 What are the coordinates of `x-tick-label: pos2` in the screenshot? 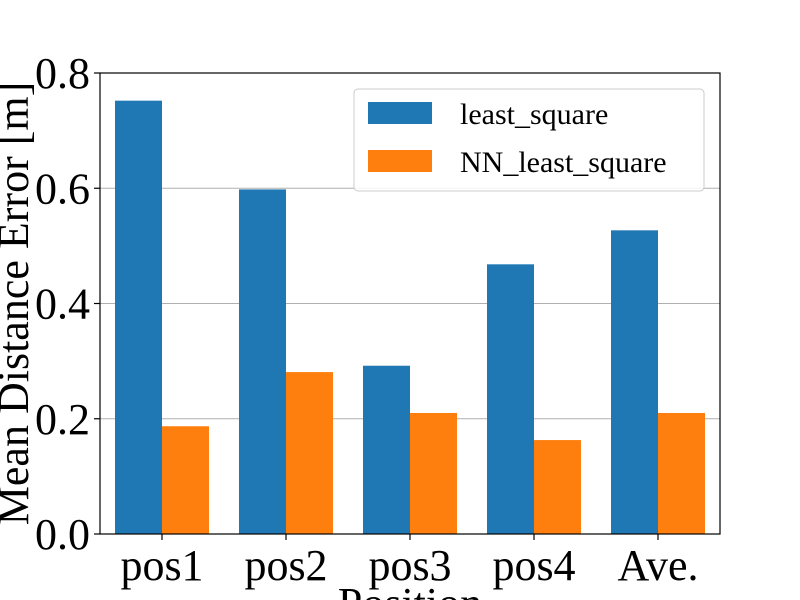 It's located at (285, 565).